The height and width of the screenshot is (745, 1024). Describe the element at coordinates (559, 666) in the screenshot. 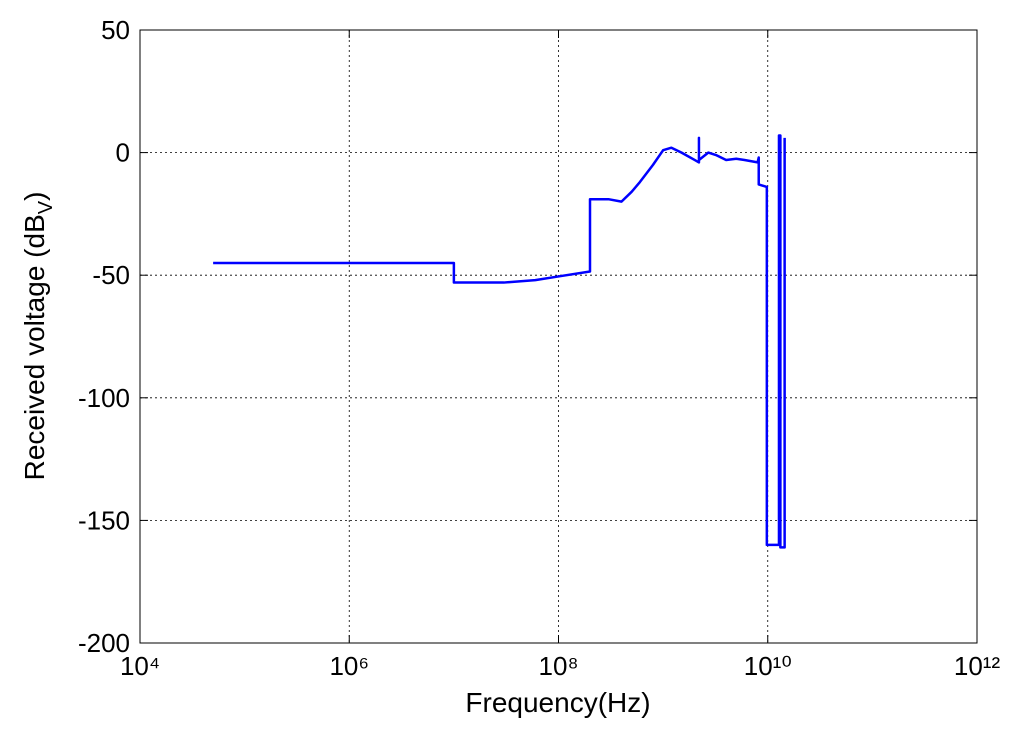

I see `x-tick-label: 10⁸` at that location.